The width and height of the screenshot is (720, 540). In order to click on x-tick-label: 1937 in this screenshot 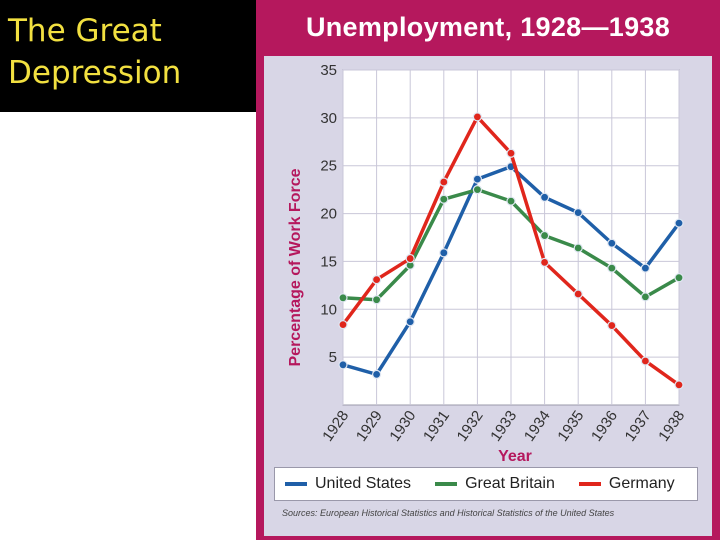, I will do `click(638, 426)`.